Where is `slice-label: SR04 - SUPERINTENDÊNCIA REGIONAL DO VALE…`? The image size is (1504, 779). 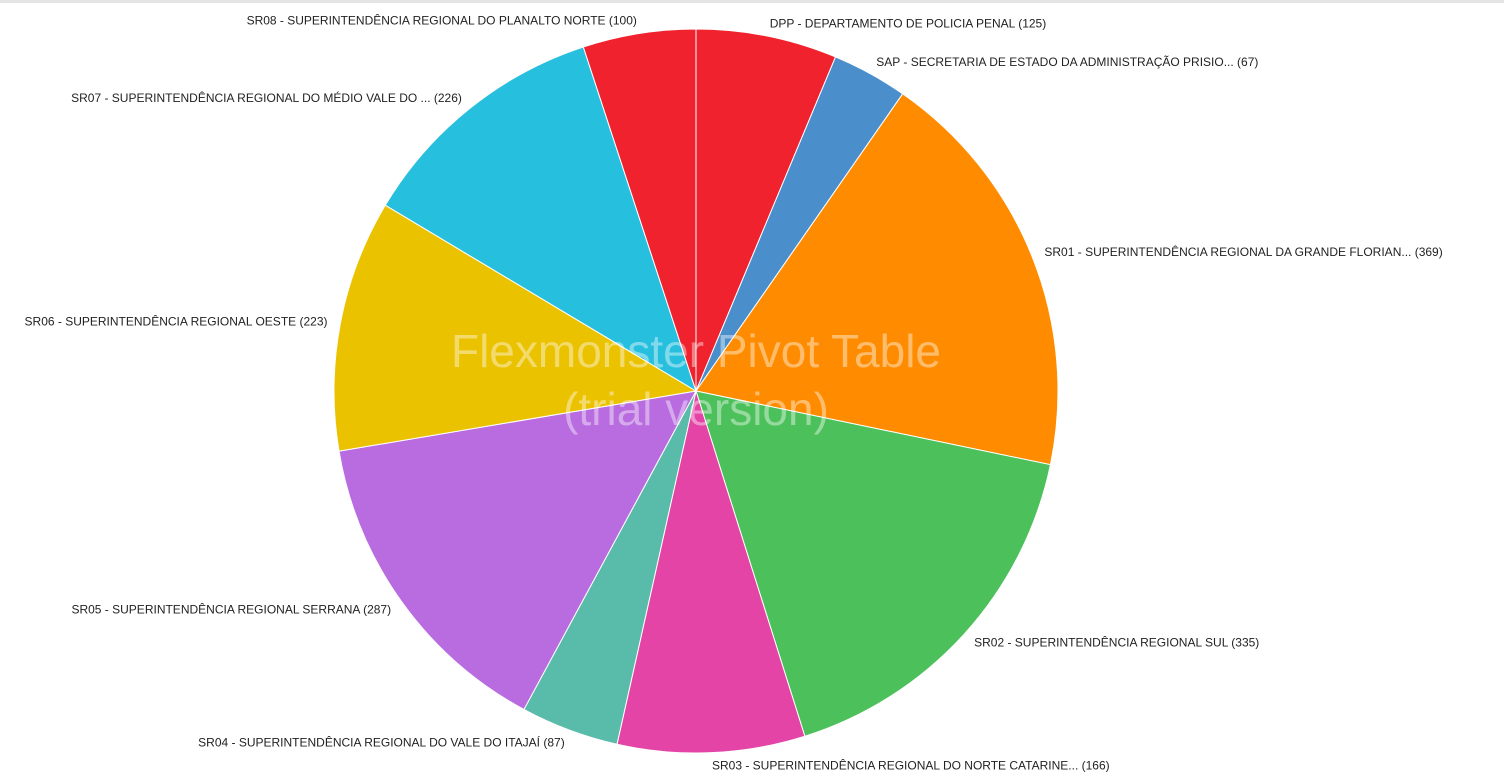 slice-label: SR04 - SUPERINTENDÊNCIA REGIONAL DO VALE… is located at coordinates (381, 741).